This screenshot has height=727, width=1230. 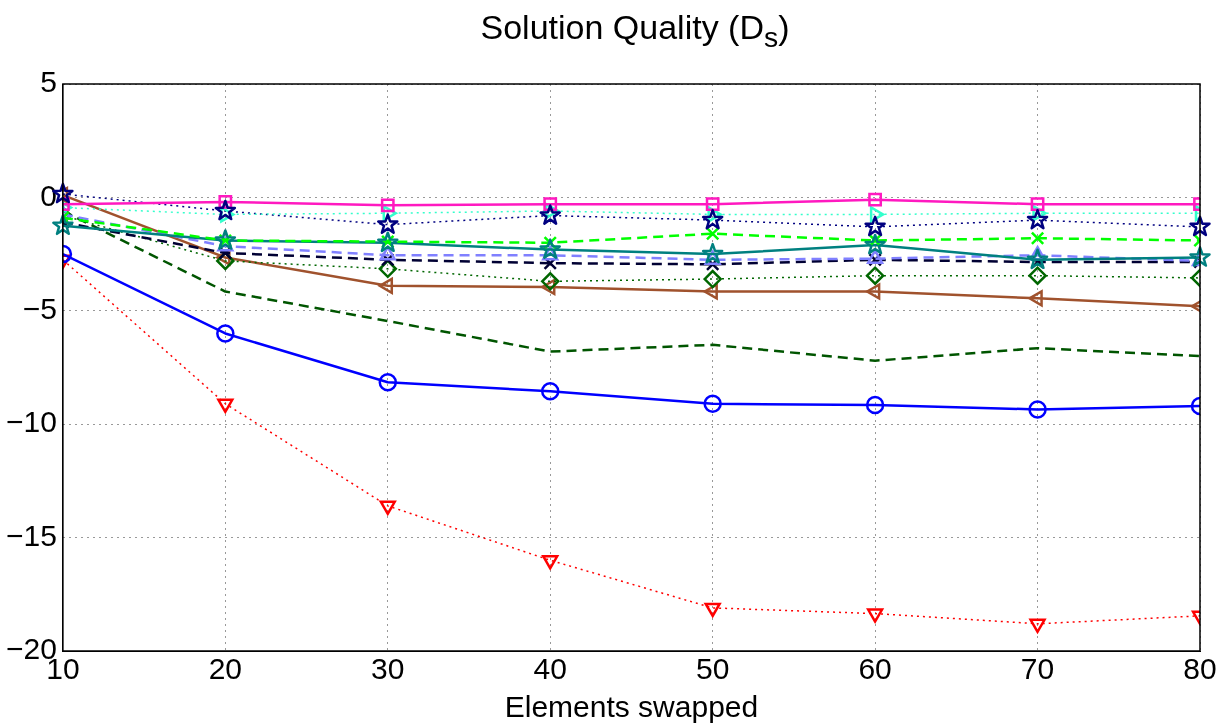 What do you see at coordinates (635, 31) in the screenshot?
I see `chart-title: Solution Quality (D$_{s}$)` at bounding box center [635, 31].